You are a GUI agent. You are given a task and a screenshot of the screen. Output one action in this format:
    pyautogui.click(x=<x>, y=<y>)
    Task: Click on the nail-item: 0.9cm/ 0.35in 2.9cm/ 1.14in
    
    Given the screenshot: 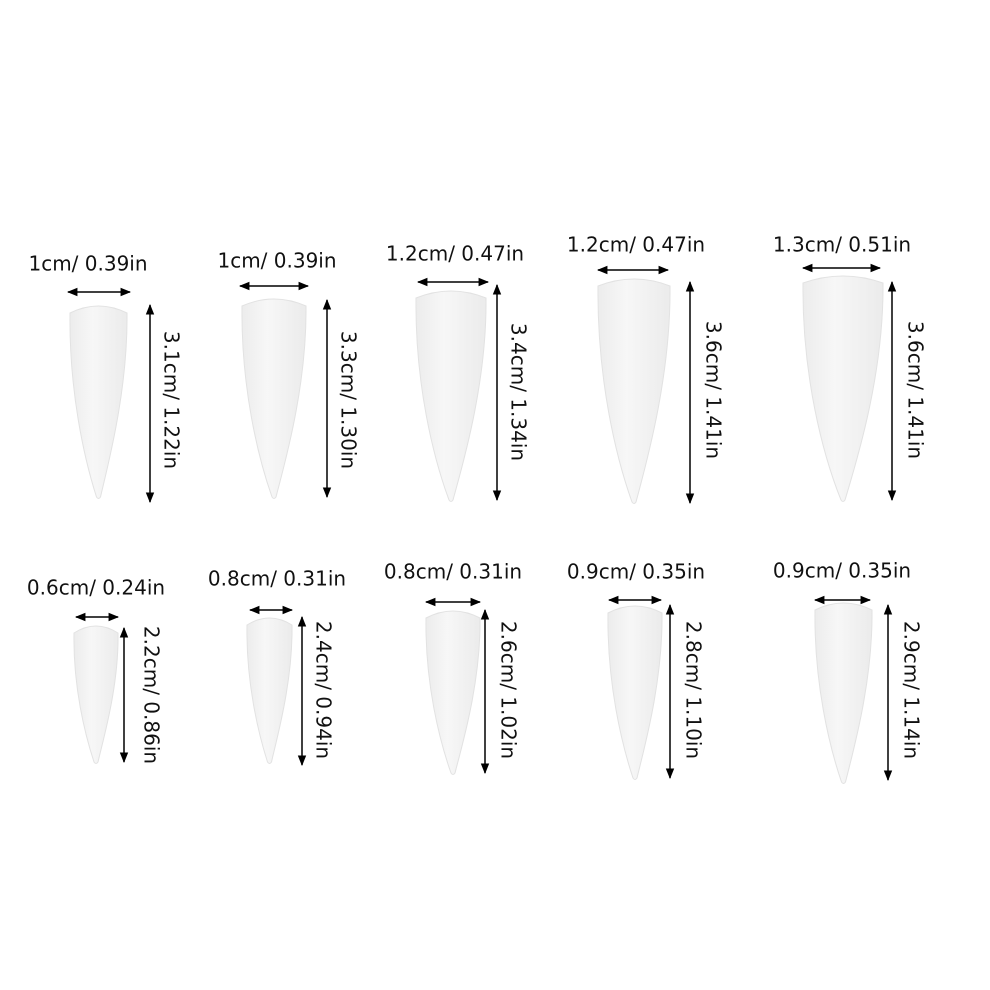 What is the action you would take?
    pyautogui.click(x=848, y=671)
    